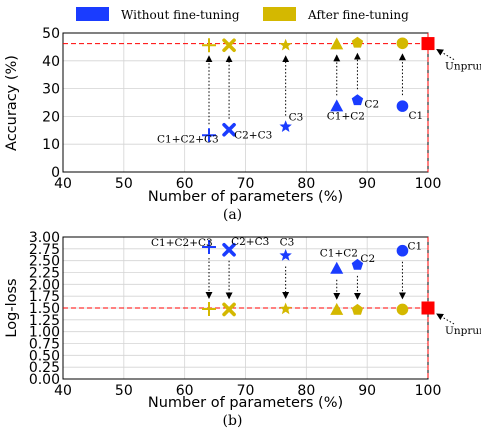 The image size is (481, 432). What do you see at coordinates (51, 117) in the screenshot?
I see `y-tick-label: 20` at bounding box center [51, 117].